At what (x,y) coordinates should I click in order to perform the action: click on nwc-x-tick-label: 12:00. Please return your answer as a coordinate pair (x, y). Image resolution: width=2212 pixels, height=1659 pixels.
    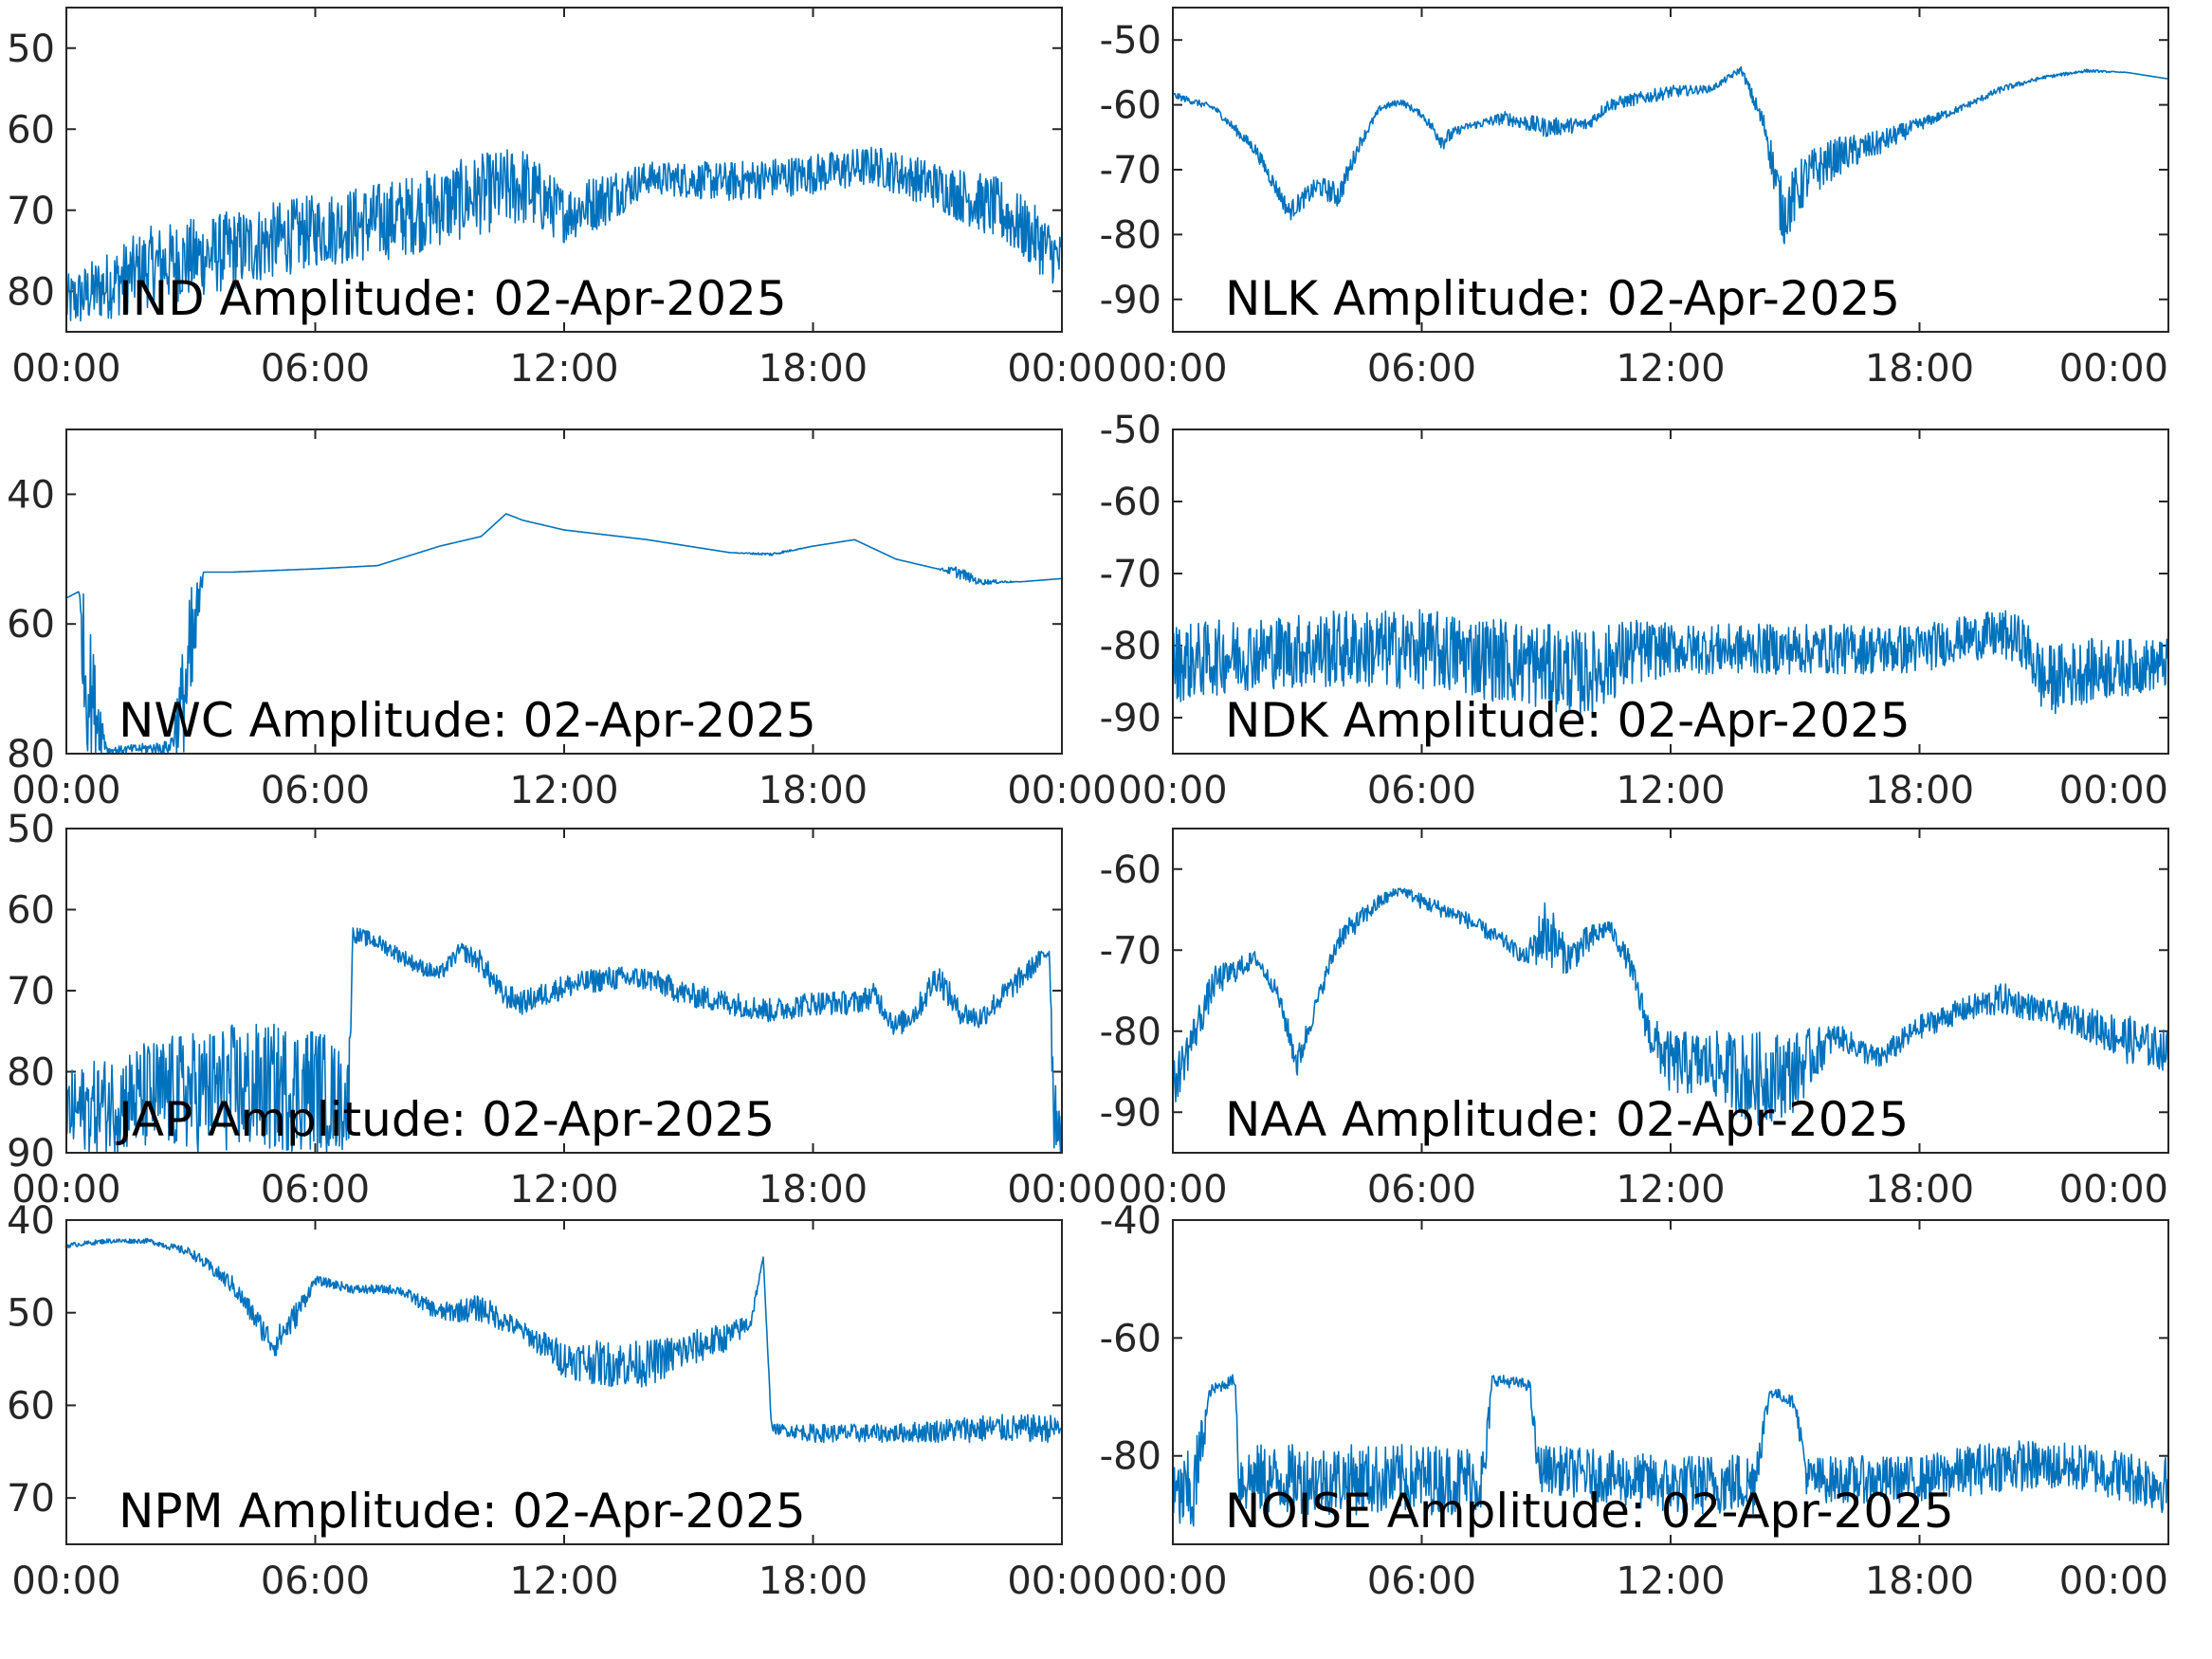
    Looking at the image, I should click on (563, 790).